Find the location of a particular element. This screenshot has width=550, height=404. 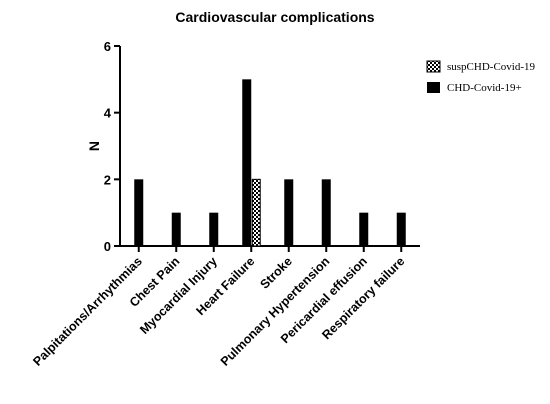

category-label: Palpitations/Arrhythmias is located at coordinates (87, 311).